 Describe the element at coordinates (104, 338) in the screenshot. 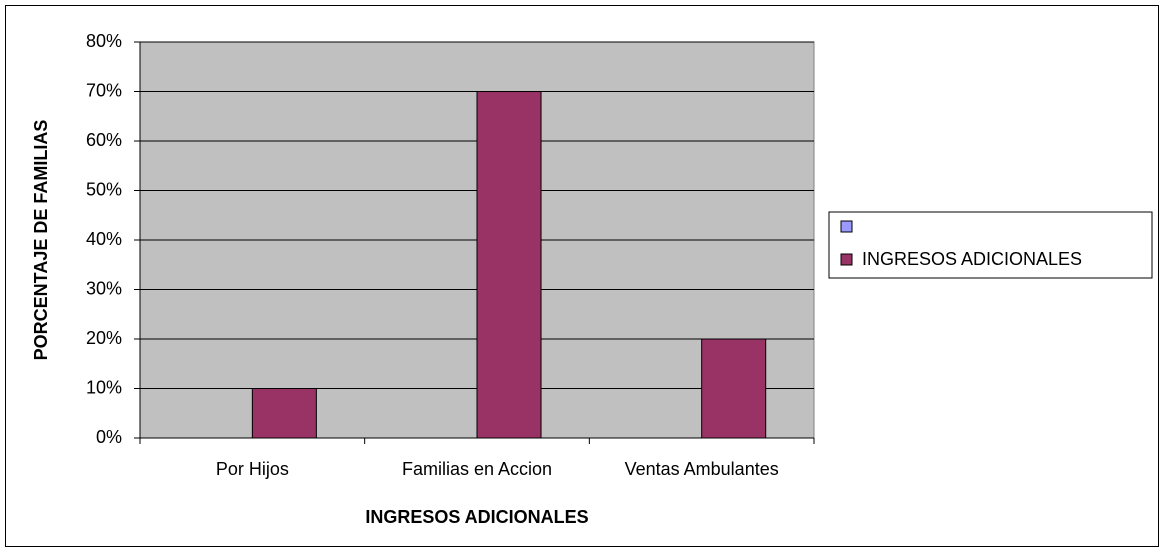

I see `y-tick-label: 20%` at that location.